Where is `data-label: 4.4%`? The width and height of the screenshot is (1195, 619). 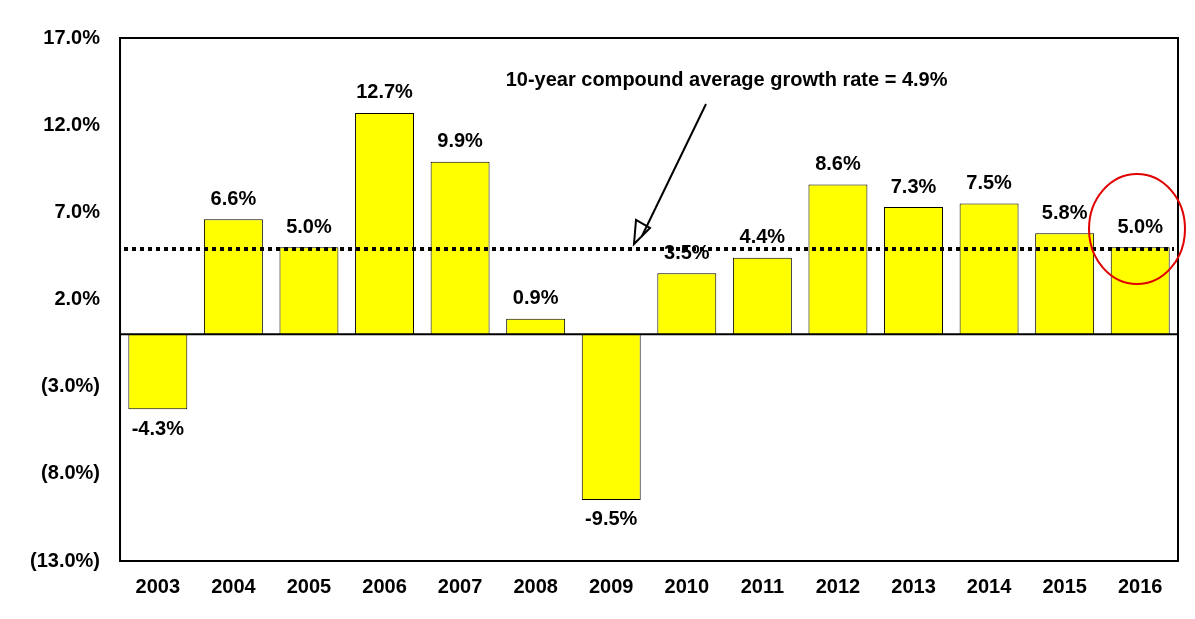
data-label: 4.4% is located at coordinates (762, 236).